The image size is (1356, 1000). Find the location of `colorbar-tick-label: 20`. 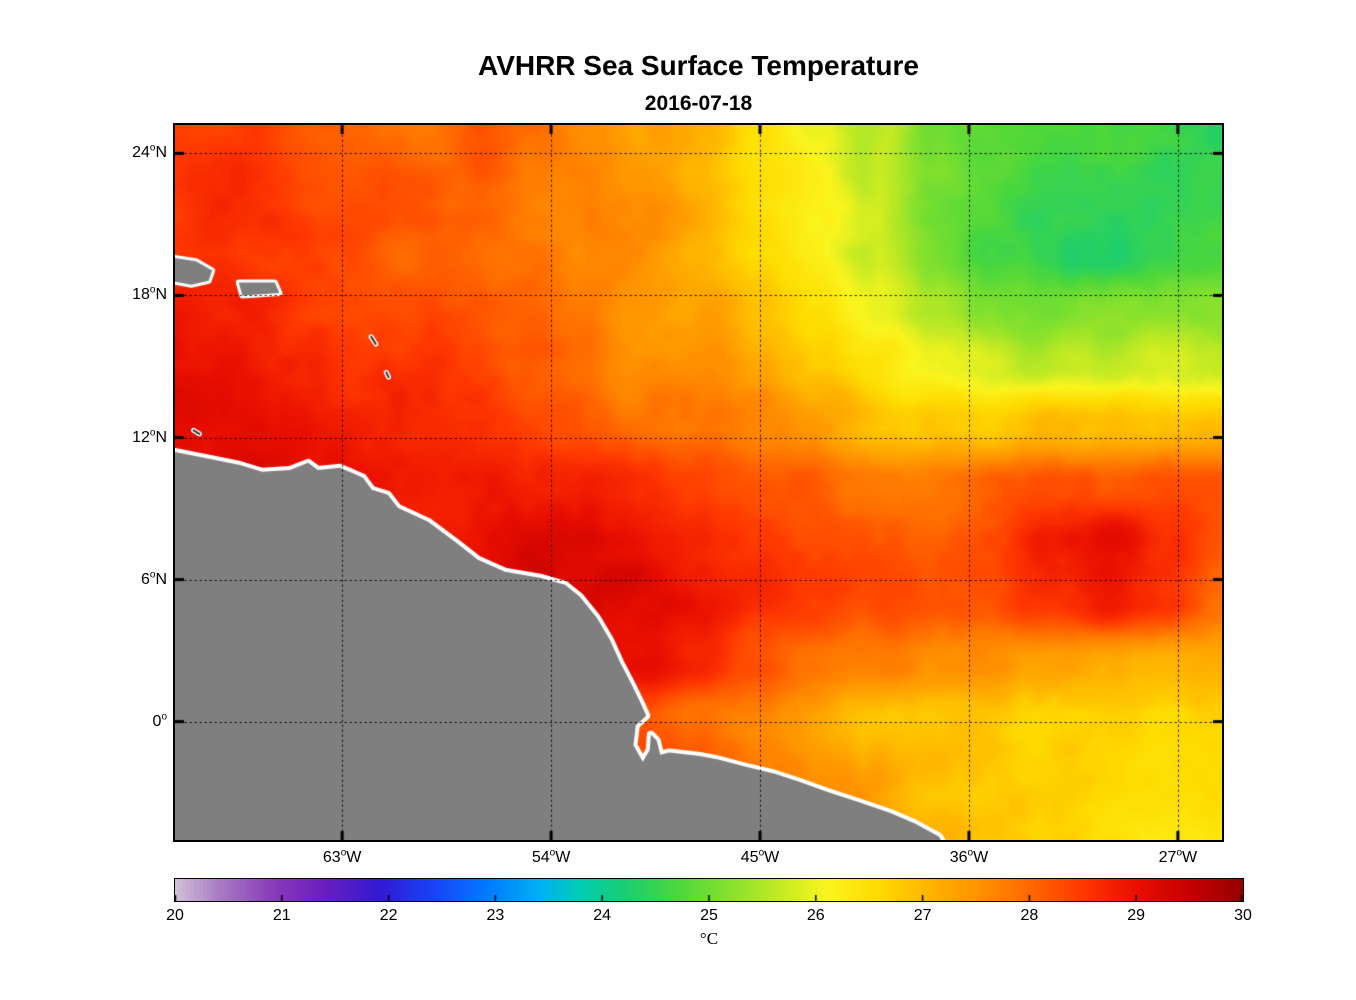

colorbar-tick-label: 20 is located at coordinates (175, 915).